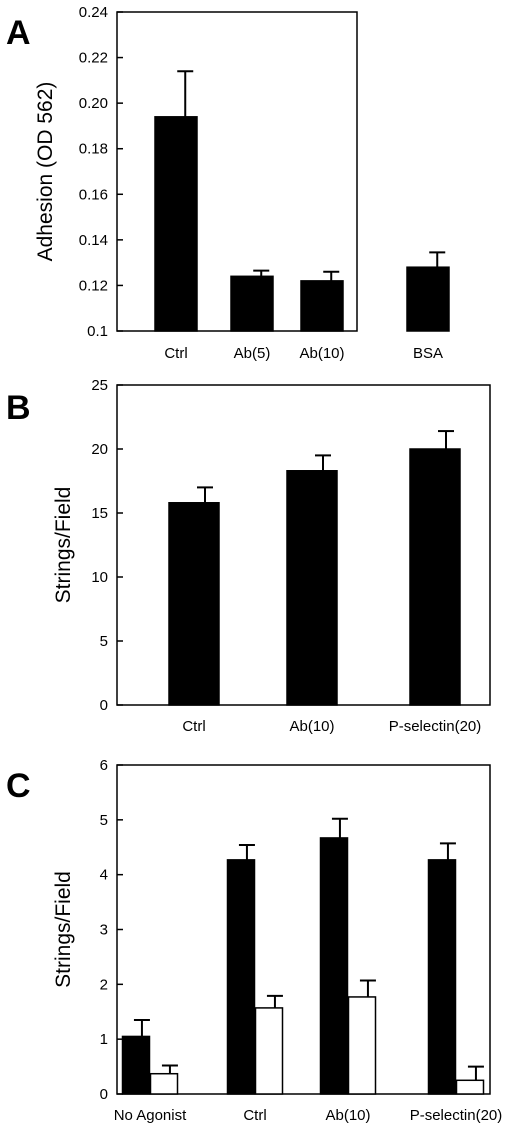 The width and height of the screenshot is (520, 1128). What do you see at coordinates (104, 765) in the screenshot?
I see `y-tick-label: 6` at bounding box center [104, 765].